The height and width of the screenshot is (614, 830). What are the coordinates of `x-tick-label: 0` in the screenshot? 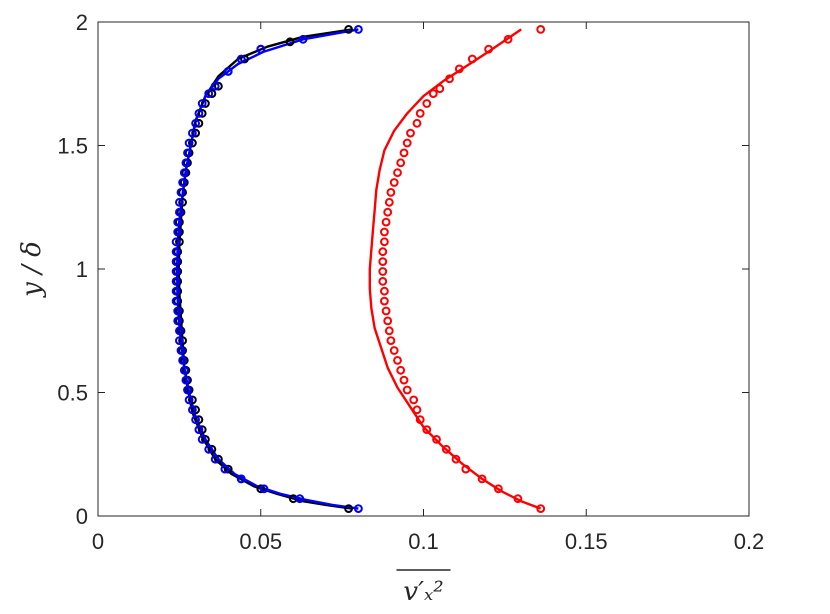 It's located at (98, 541).